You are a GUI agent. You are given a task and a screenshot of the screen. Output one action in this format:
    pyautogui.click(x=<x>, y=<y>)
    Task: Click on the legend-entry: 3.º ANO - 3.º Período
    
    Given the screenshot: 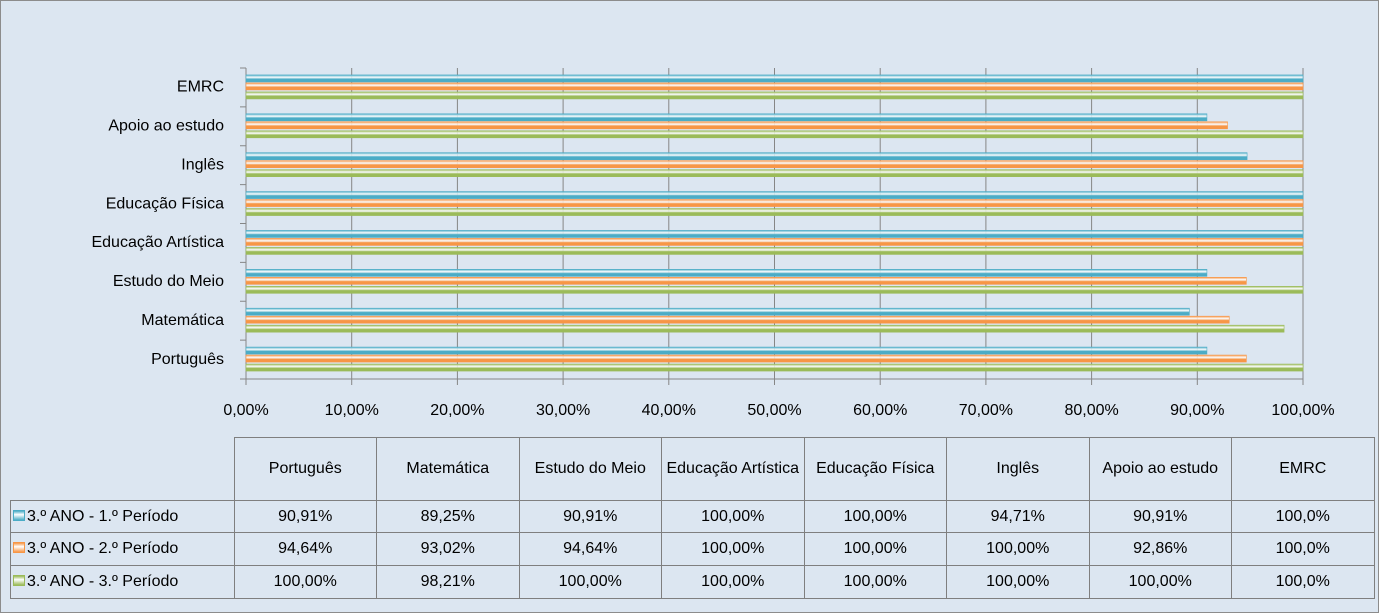 What is the action you would take?
    pyautogui.click(x=122, y=582)
    